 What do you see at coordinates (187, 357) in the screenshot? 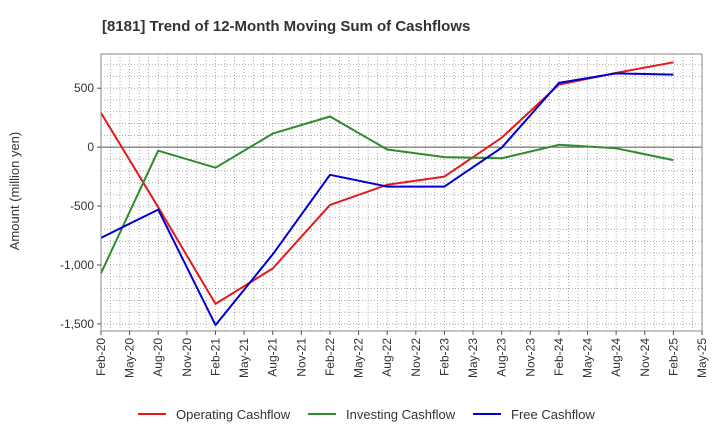
I see `x-tick-label: Nov-20` at bounding box center [187, 357].